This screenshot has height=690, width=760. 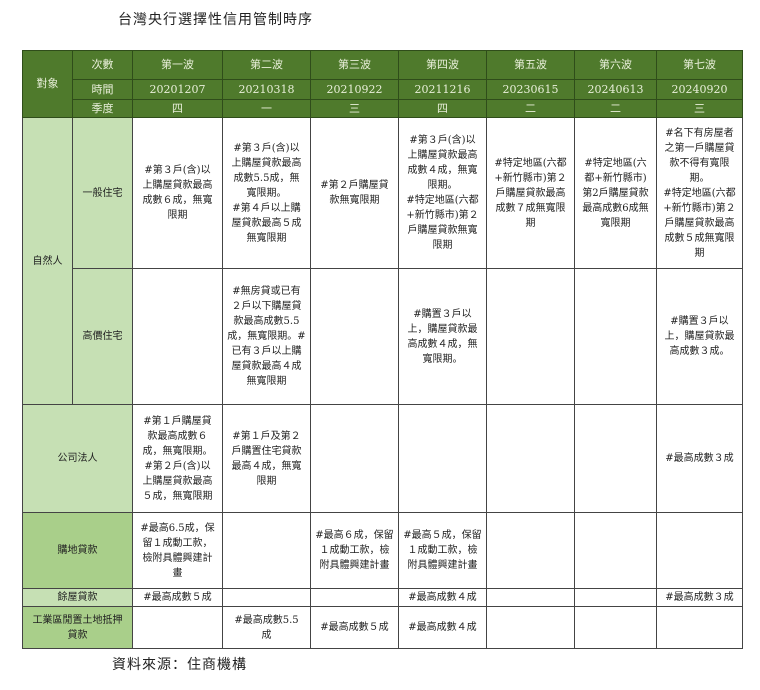 What do you see at coordinates (179, 665) in the screenshot?
I see `source-note: 資料來源：住商機構` at bounding box center [179, 665].